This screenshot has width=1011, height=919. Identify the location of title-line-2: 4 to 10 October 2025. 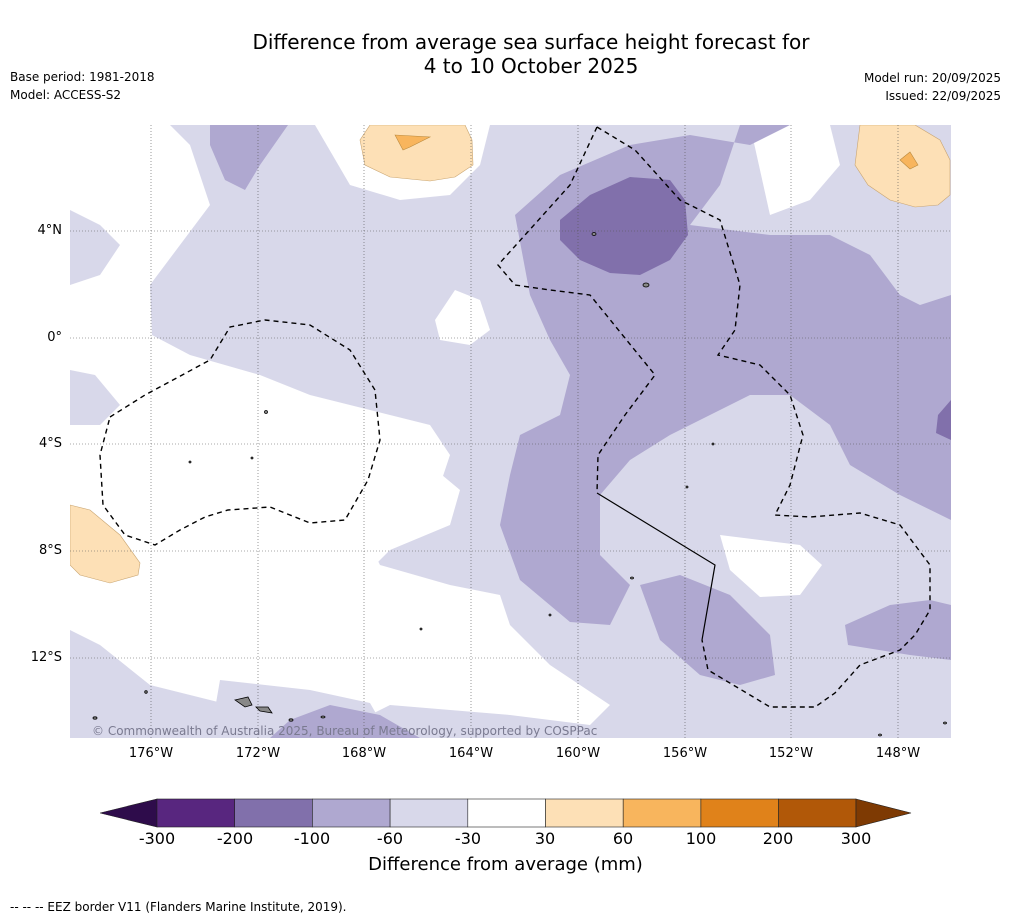
(531, 66).